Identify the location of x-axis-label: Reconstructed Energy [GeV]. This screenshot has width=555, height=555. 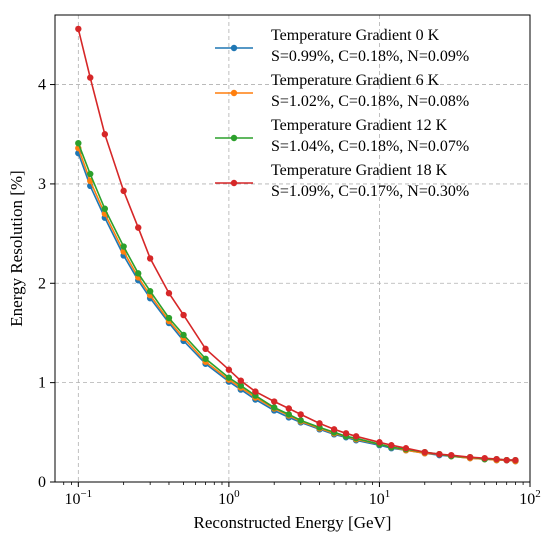
(293, 522).